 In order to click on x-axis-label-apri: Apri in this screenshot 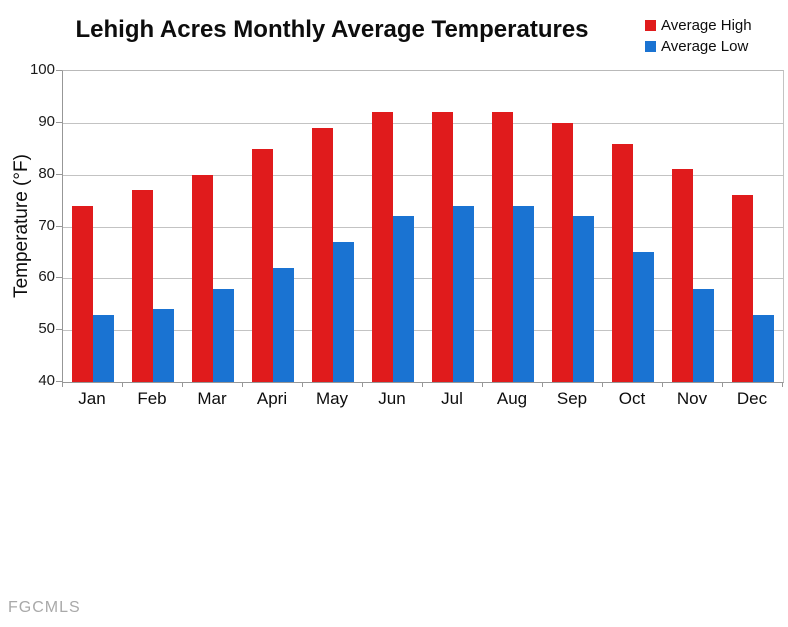, I will do `click(272, 398)`.